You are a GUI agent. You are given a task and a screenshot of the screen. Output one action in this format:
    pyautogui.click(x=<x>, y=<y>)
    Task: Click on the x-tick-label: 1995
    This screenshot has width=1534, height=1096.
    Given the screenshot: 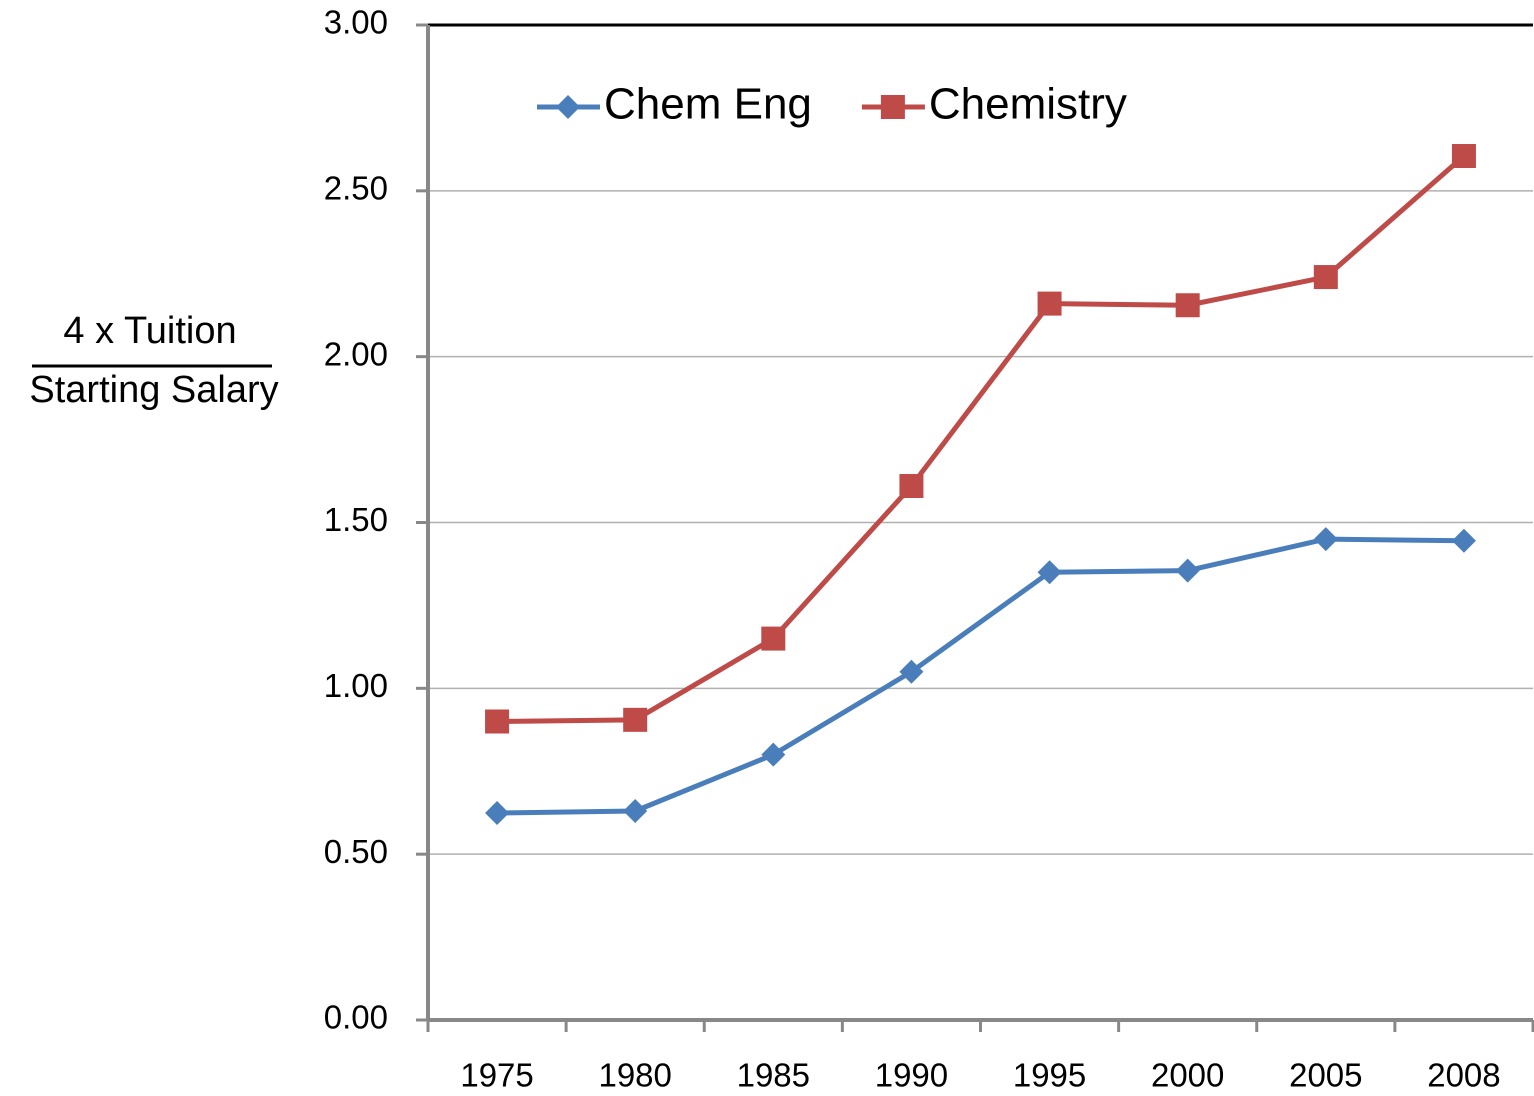 What is the action you would take?
    pyautogui.click(x=1049, y=1075)
    